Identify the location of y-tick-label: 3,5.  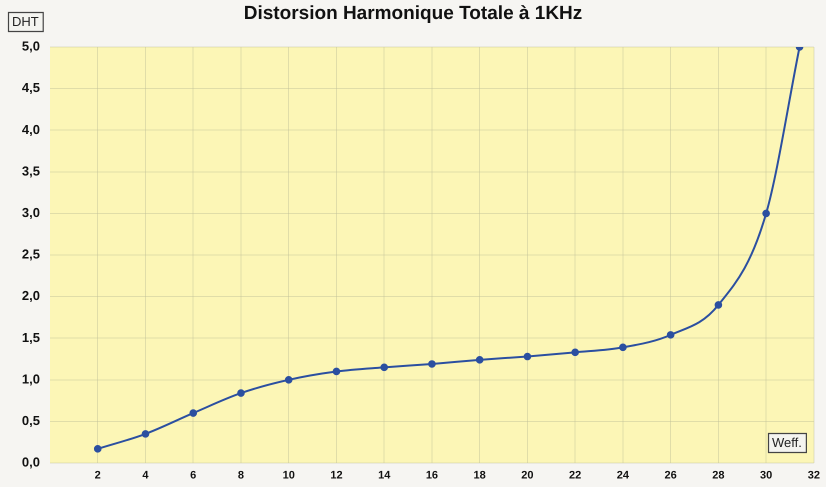
(31, 170).